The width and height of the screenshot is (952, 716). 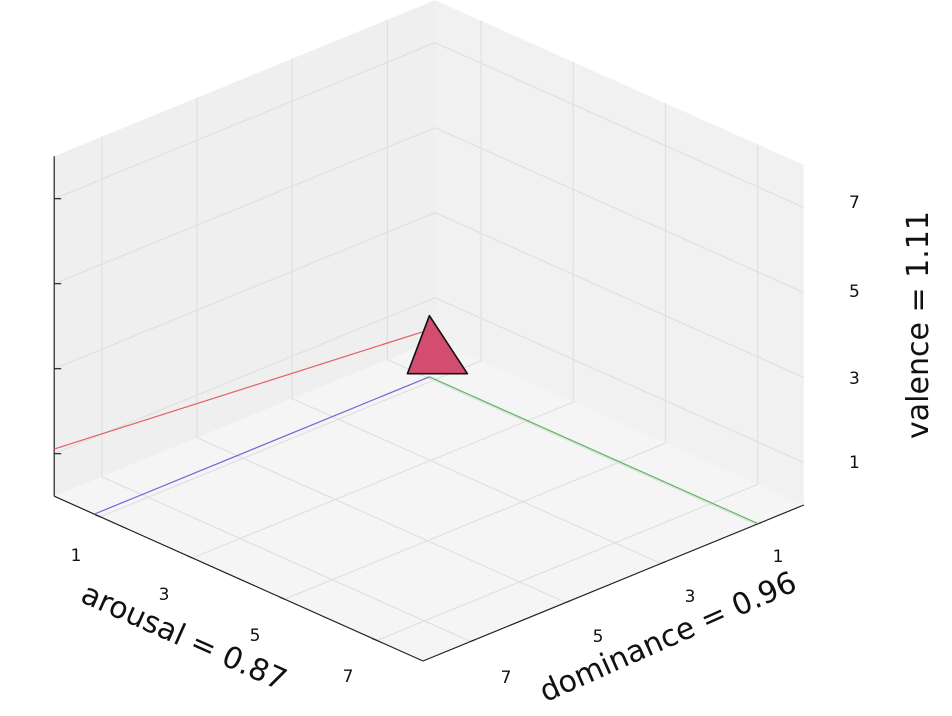 I want to click on y-tick-label: 5, so click(x=598, y=637).